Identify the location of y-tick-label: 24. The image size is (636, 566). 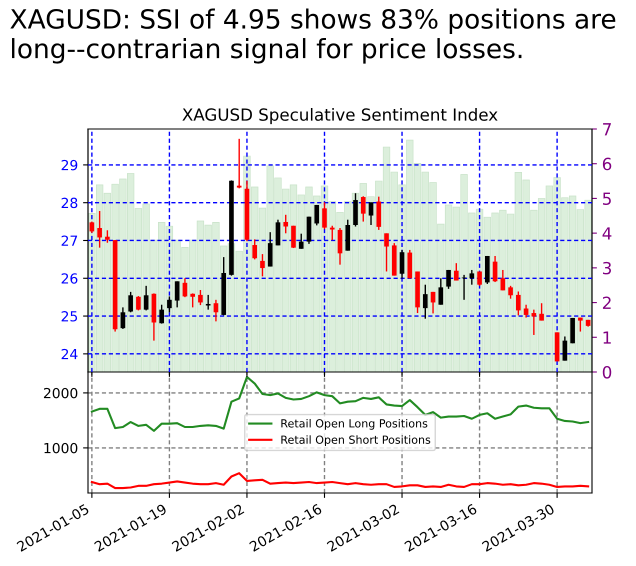
(70, 354).